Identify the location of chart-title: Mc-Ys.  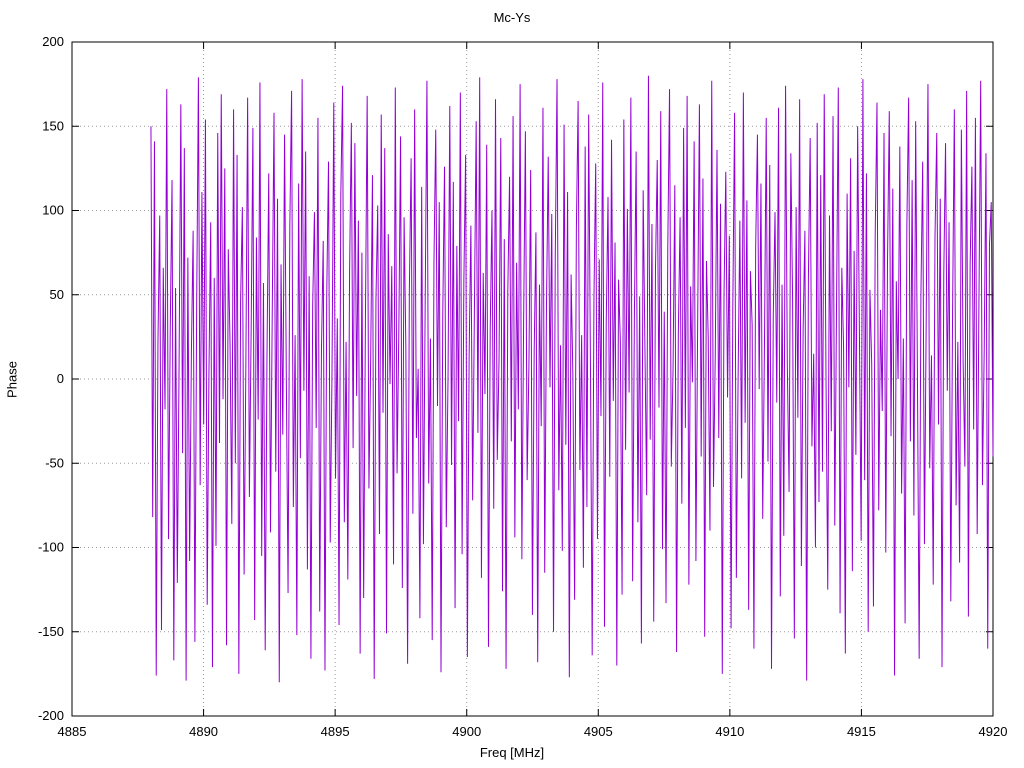
(512, 17).